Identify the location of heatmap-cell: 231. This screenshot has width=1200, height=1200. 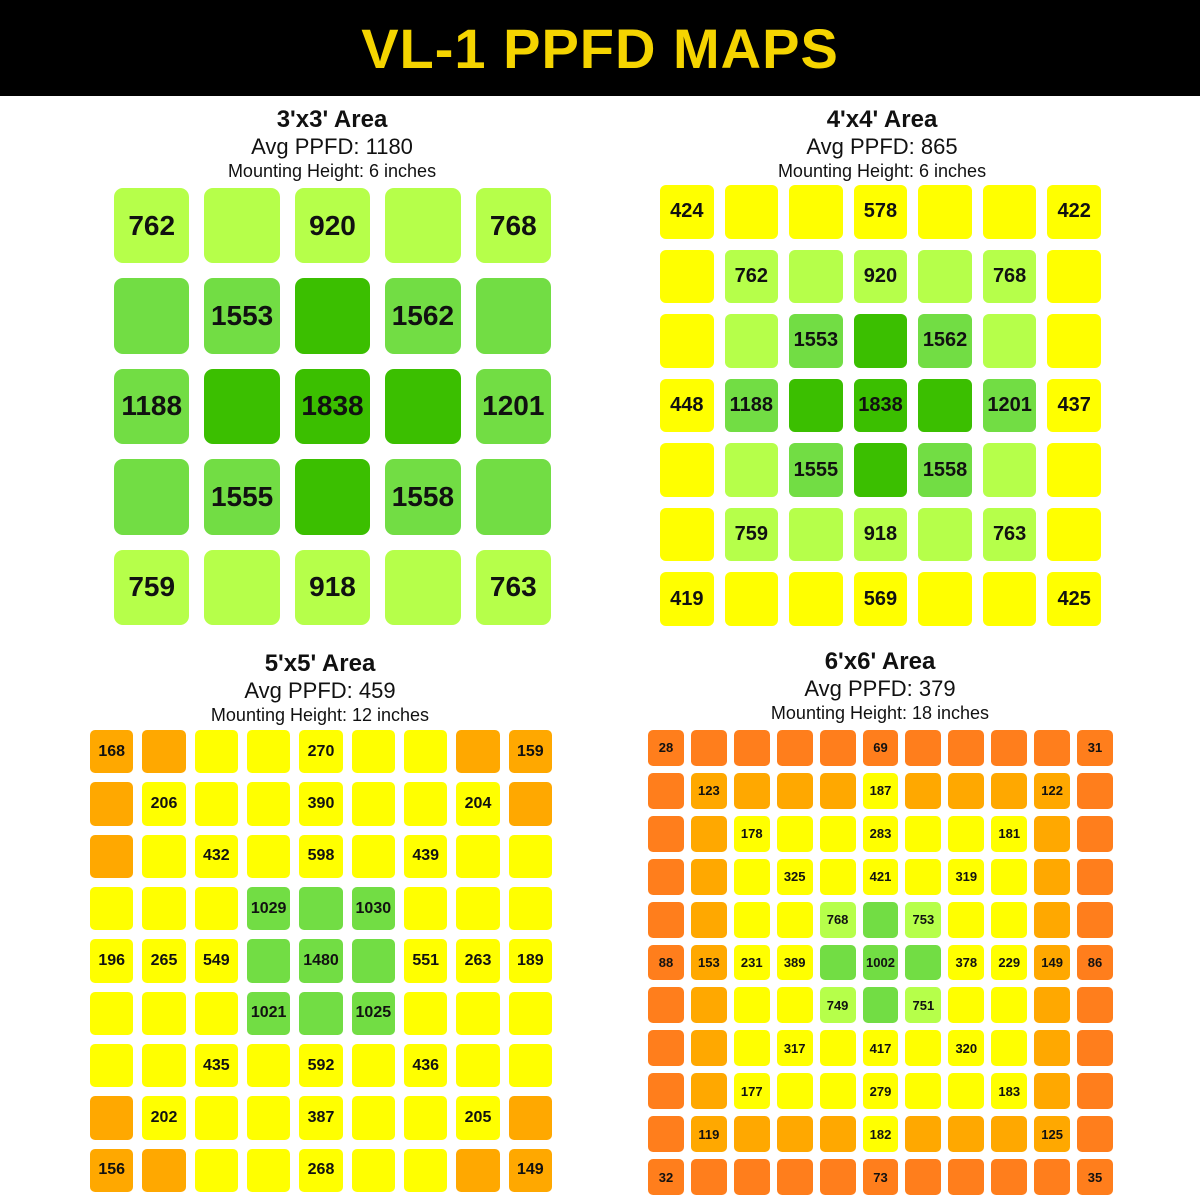
(751, 962).